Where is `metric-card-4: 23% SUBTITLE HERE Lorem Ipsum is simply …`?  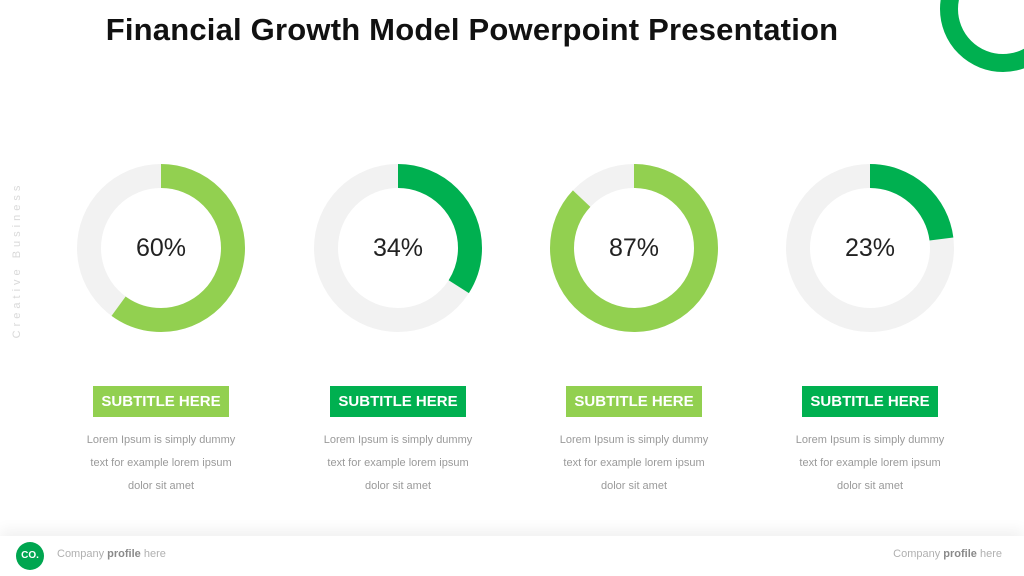
metric-card-4: 23% SUBTITLE HERE Lorem Ipsum is simply … is located at coordinates (870, 329).